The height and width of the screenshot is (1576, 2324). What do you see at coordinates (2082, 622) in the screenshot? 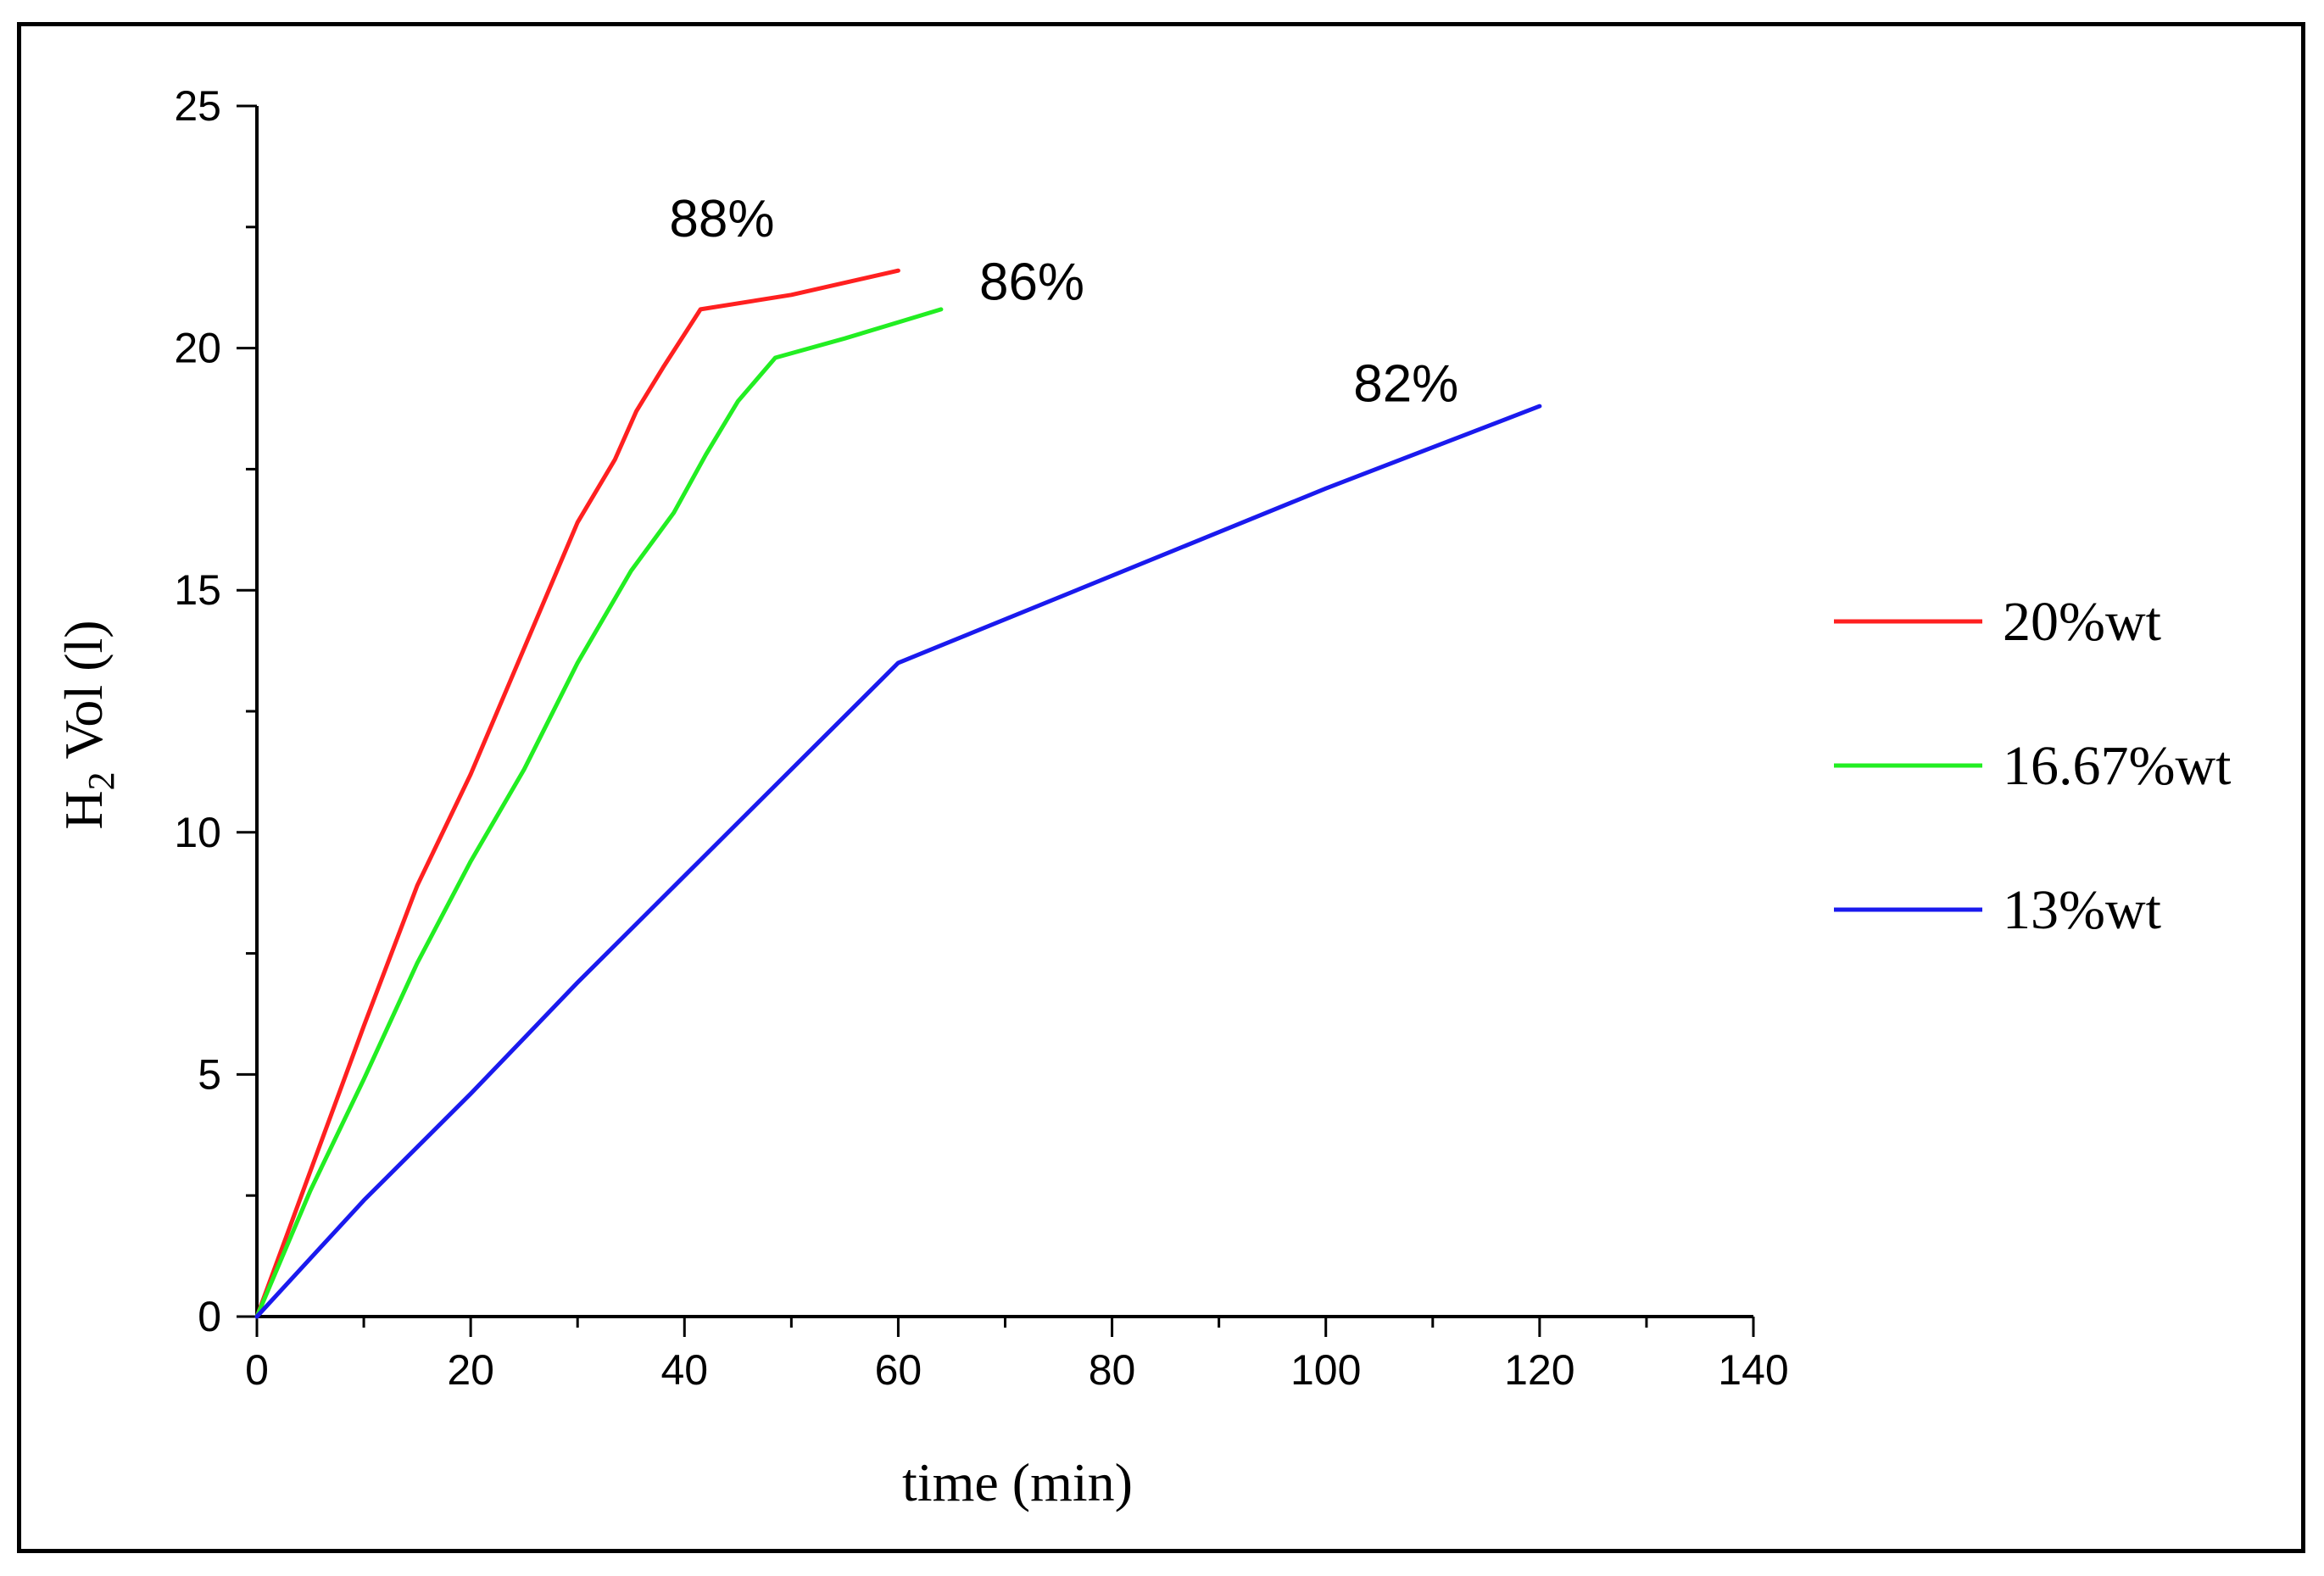
I see `legend-label-1: 20%wt` at bounding box center [2082, 622].